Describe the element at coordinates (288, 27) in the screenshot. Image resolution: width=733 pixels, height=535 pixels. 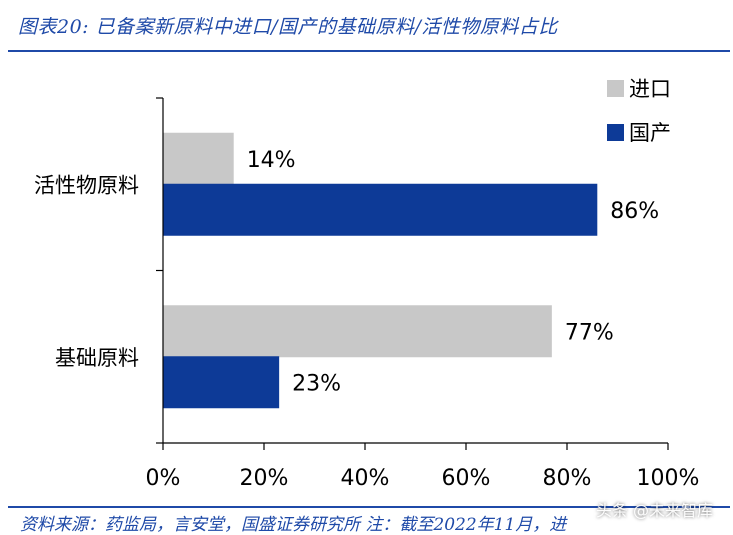
I see `figure-title: 图表20: 已备案新原料中进口/国产的基础原料/活性物原料占比` at that location.